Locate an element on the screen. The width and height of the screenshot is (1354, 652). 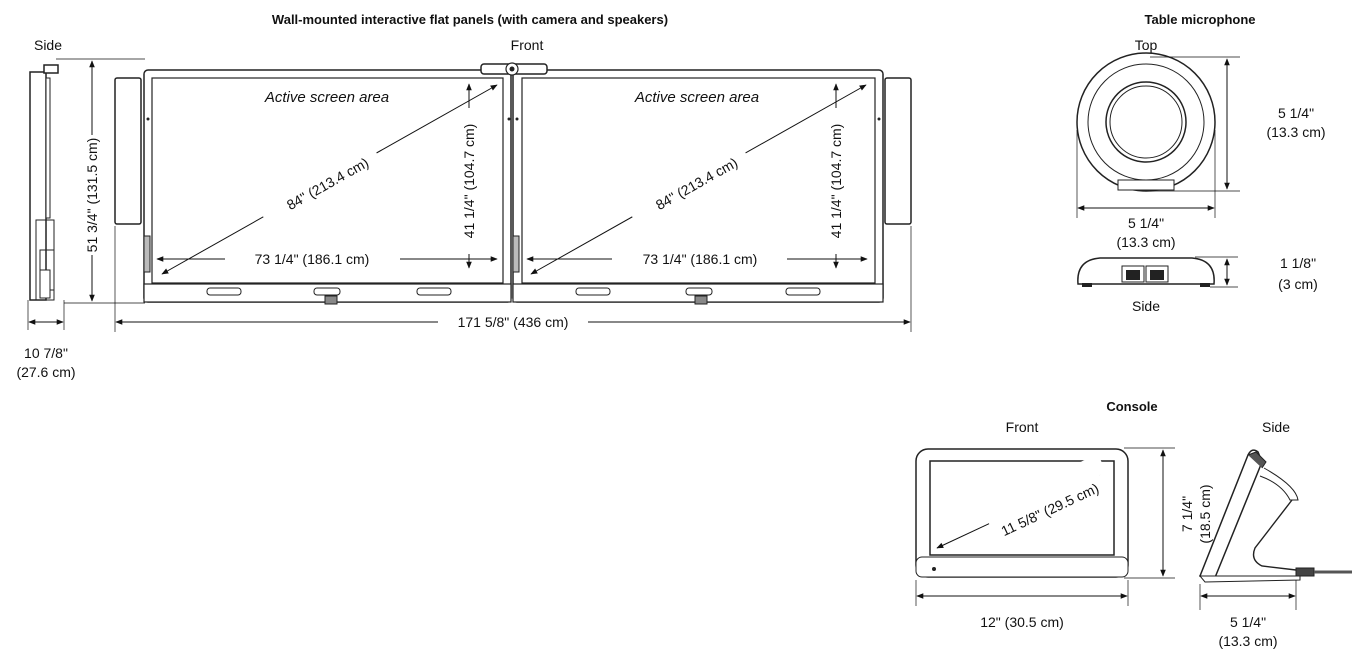
right-screen-height: 41 1/4" (104.7 cm) is located at coordinates (836, 181).